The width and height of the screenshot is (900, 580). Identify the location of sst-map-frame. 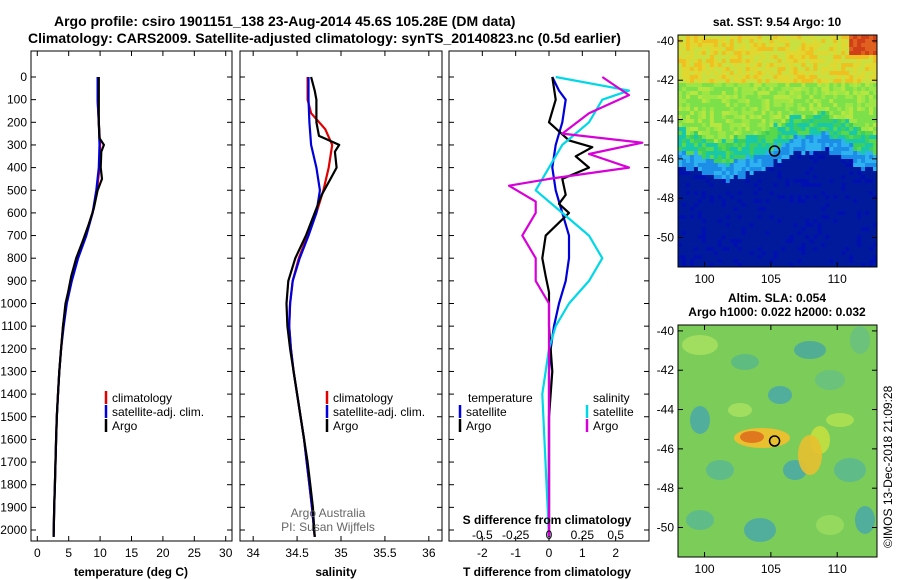
(777, 151).